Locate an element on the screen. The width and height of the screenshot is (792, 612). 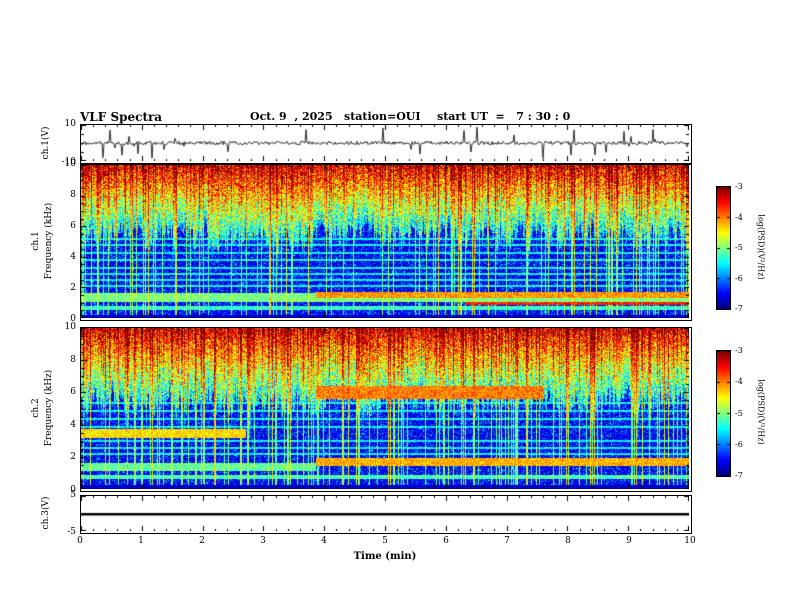
ch2-colorbar-tick-label: -4 is located at coordinates (739, 382).